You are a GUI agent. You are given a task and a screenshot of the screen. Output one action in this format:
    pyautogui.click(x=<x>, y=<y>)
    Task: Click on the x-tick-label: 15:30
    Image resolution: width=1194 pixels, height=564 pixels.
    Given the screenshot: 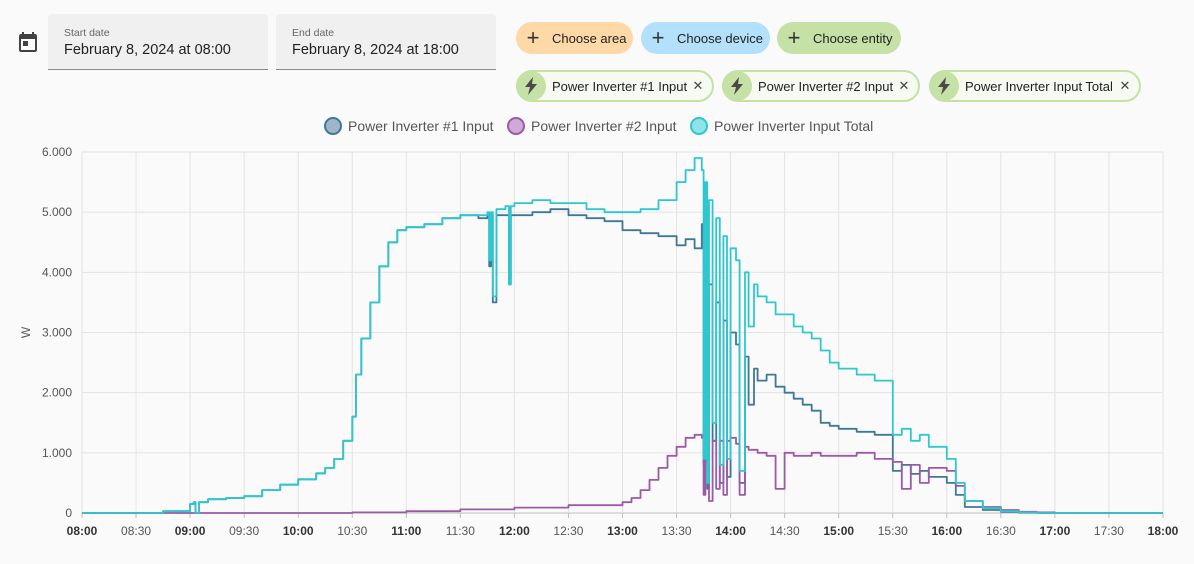 What is the action you would take?
    pyautogui.click(x=893, y=531)
    